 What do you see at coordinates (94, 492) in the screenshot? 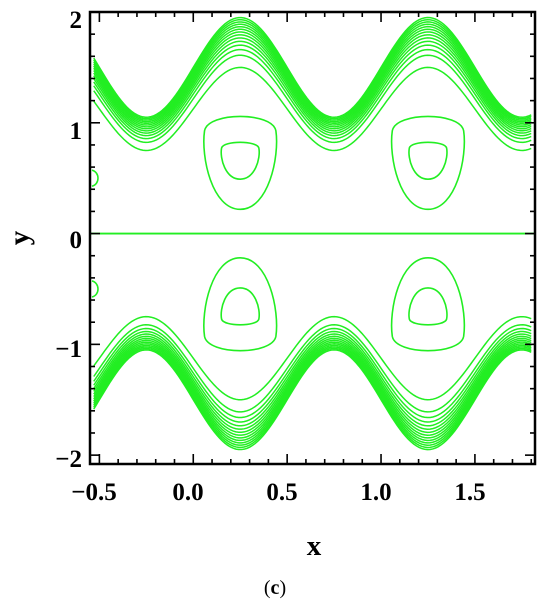
I see `x-tick-label: −0.5` at bounding box center [94, 492].